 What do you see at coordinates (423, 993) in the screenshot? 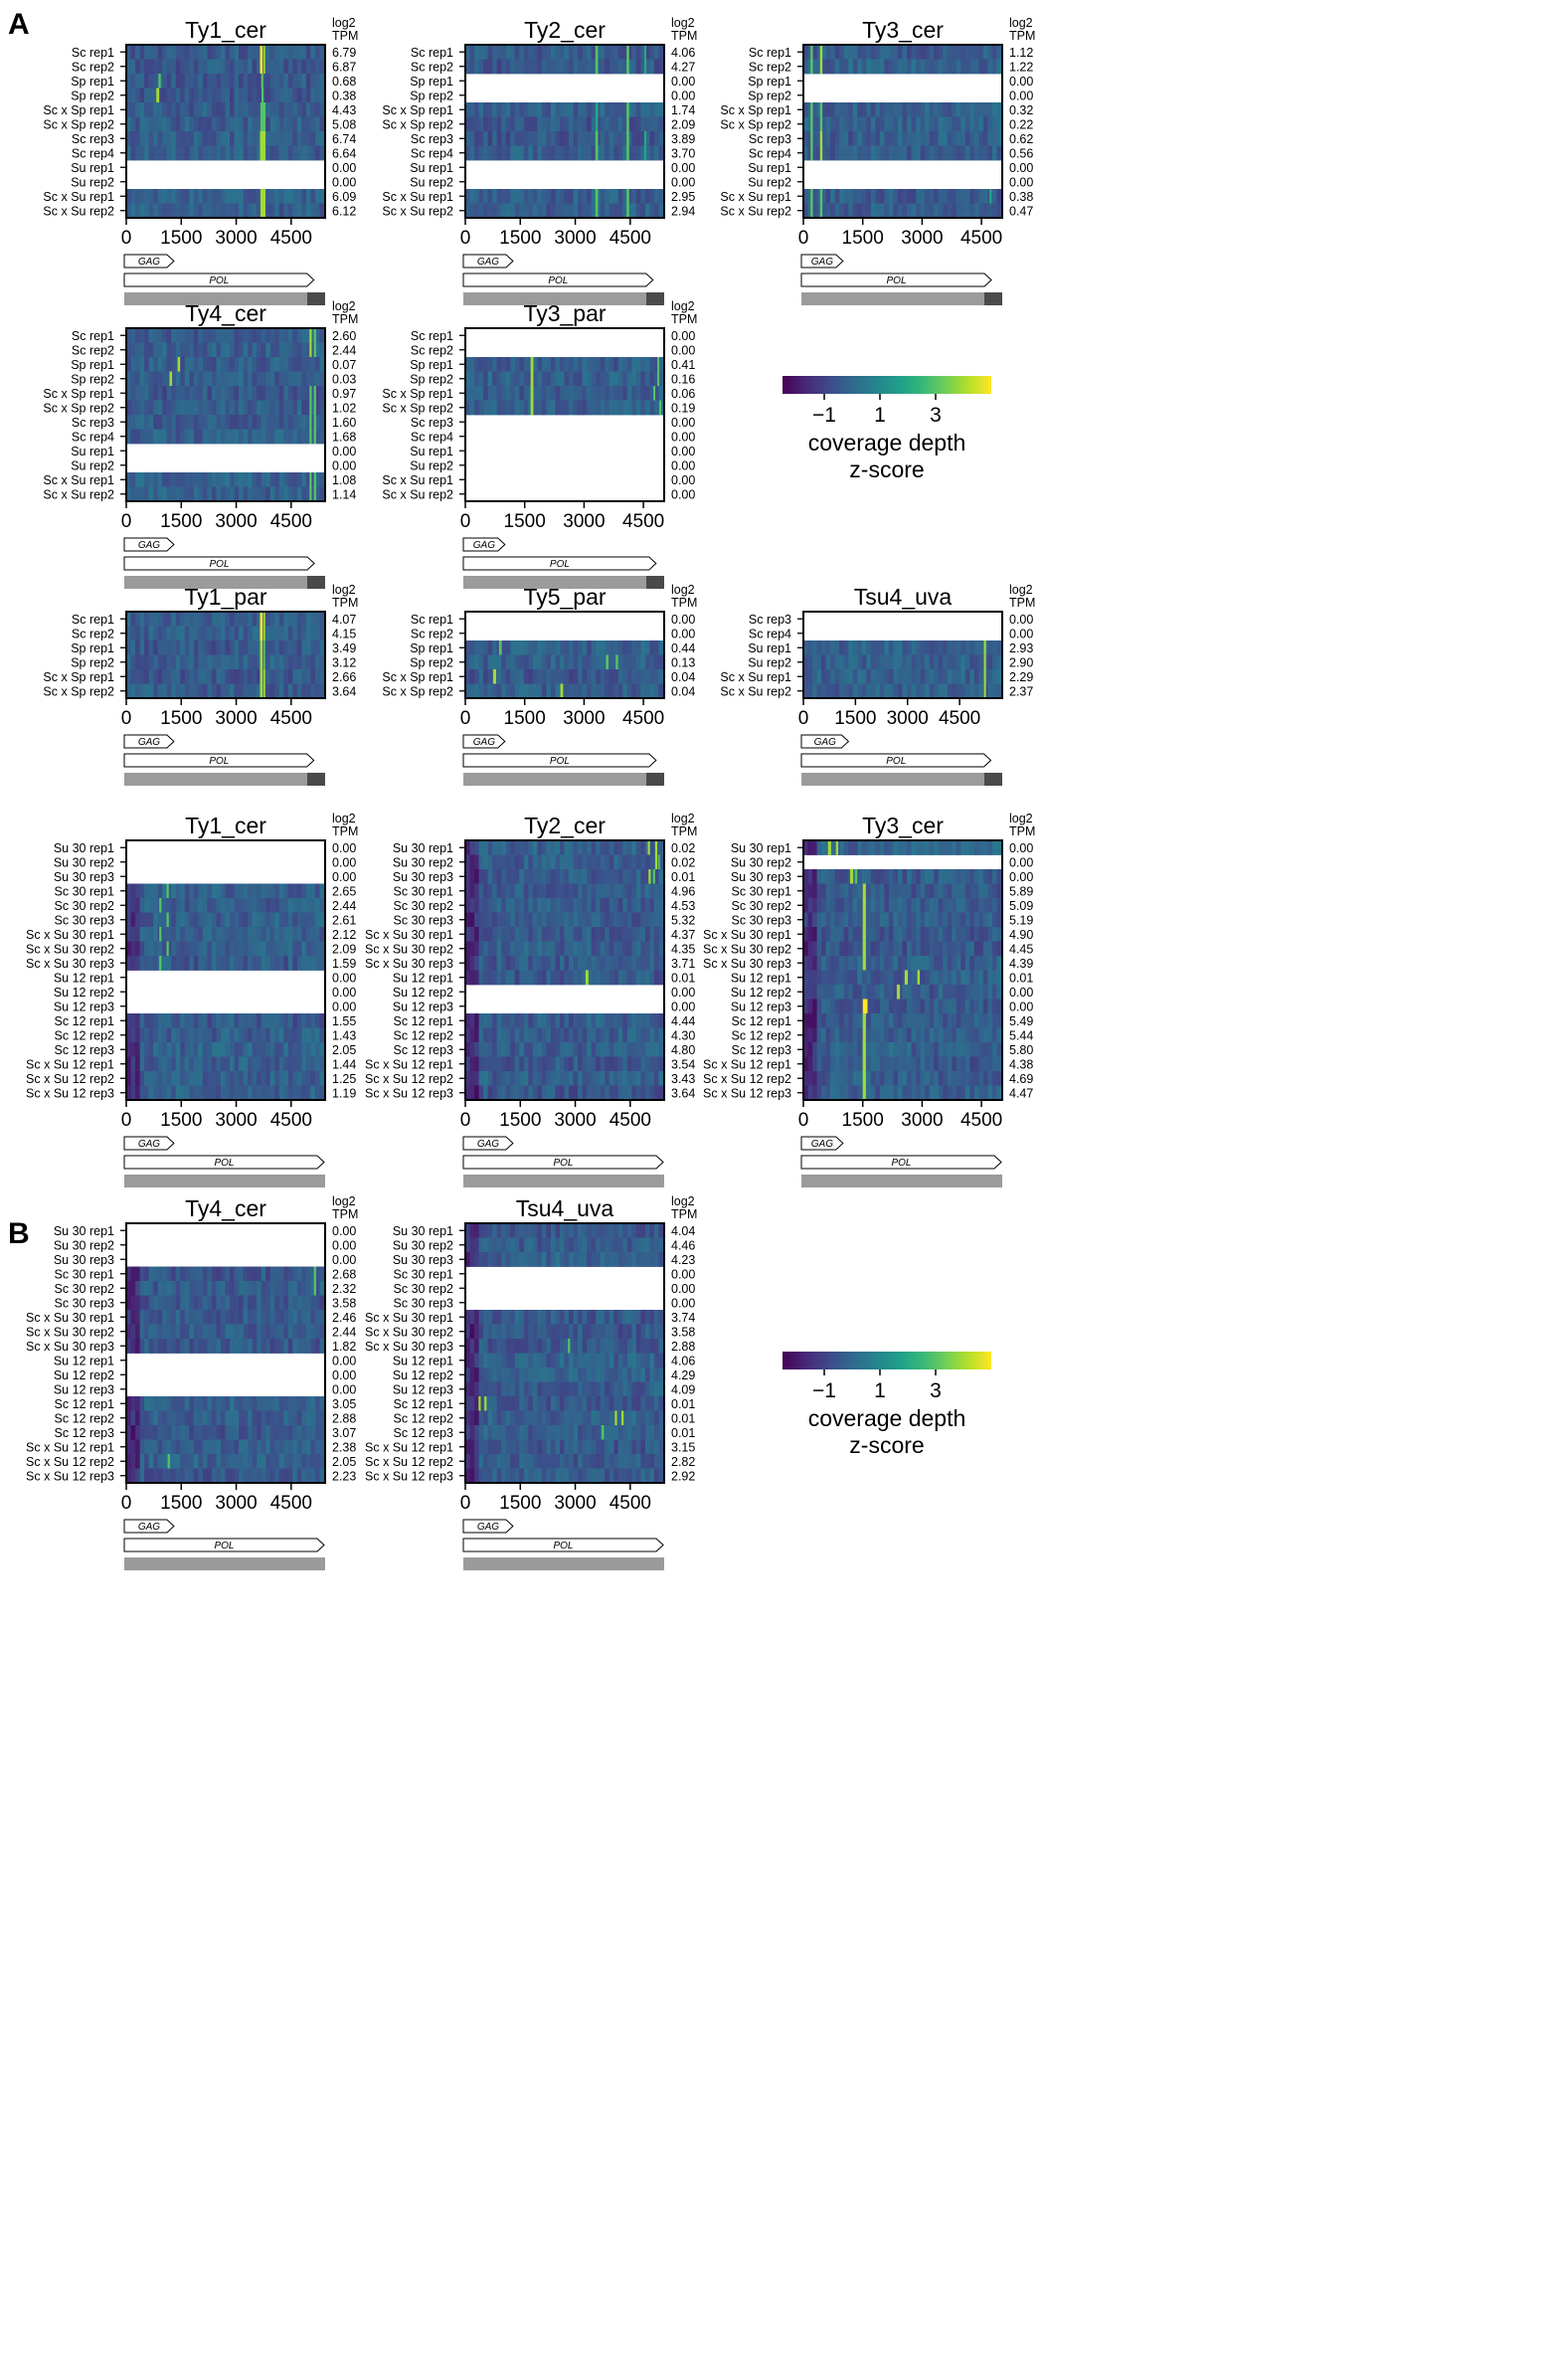
I see `row-label: Su 12 rep2` at bounding box center [423, 993].